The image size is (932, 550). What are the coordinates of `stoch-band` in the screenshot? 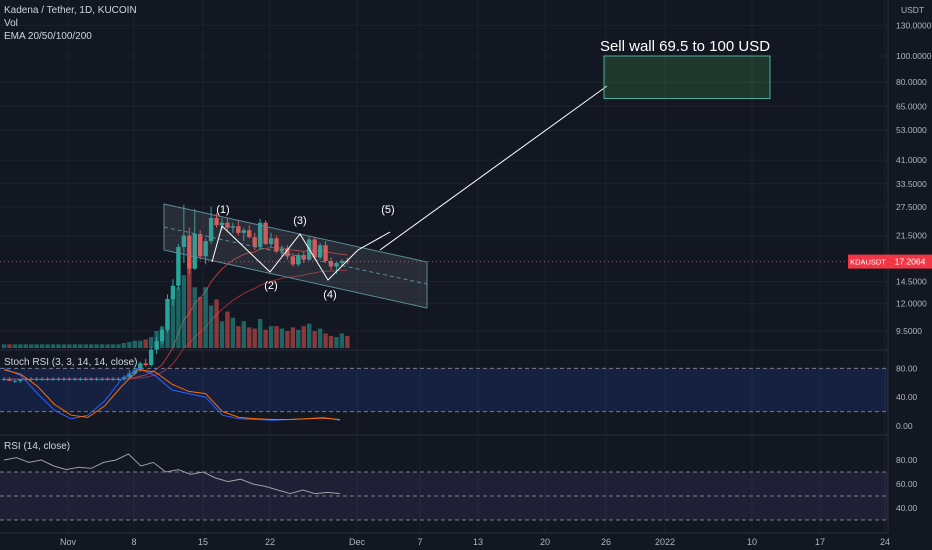 It's located at (444, 390).